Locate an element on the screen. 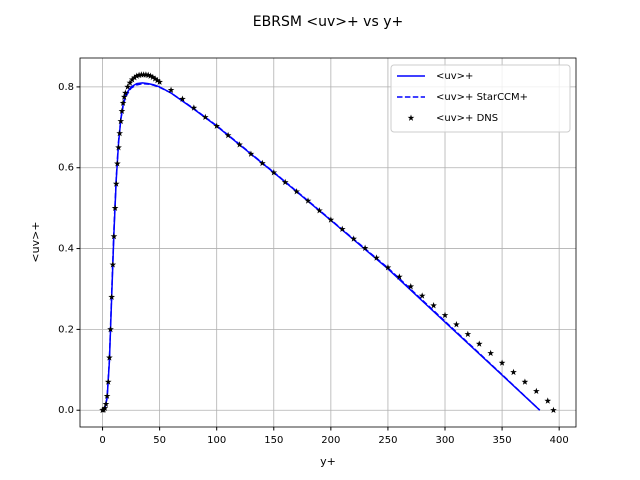 The width and height of the screenshot is (640, 480). legend-label: <uv>+ DNS is located at coordinates (467, 118).